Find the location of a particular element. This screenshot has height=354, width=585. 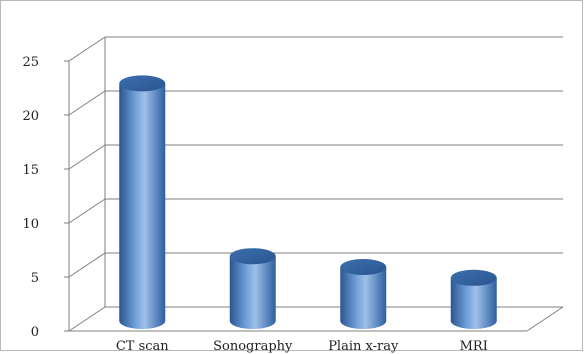

category-labels: CT scan Sonography Plain x-ray MRI is located at coordinates (302, 346).